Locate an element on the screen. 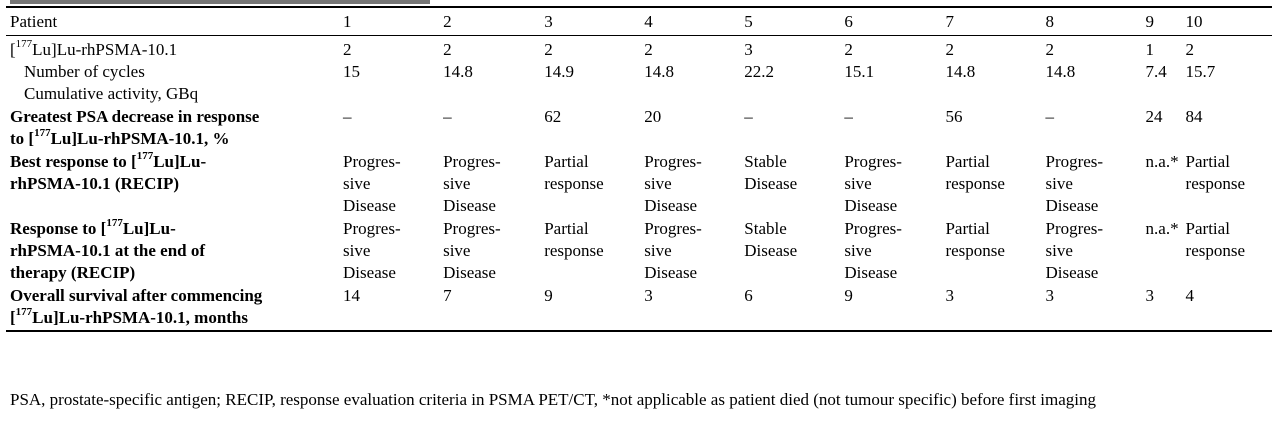 The image size is (1280, 445). cell: 14 is located at coordinates (352, 295).